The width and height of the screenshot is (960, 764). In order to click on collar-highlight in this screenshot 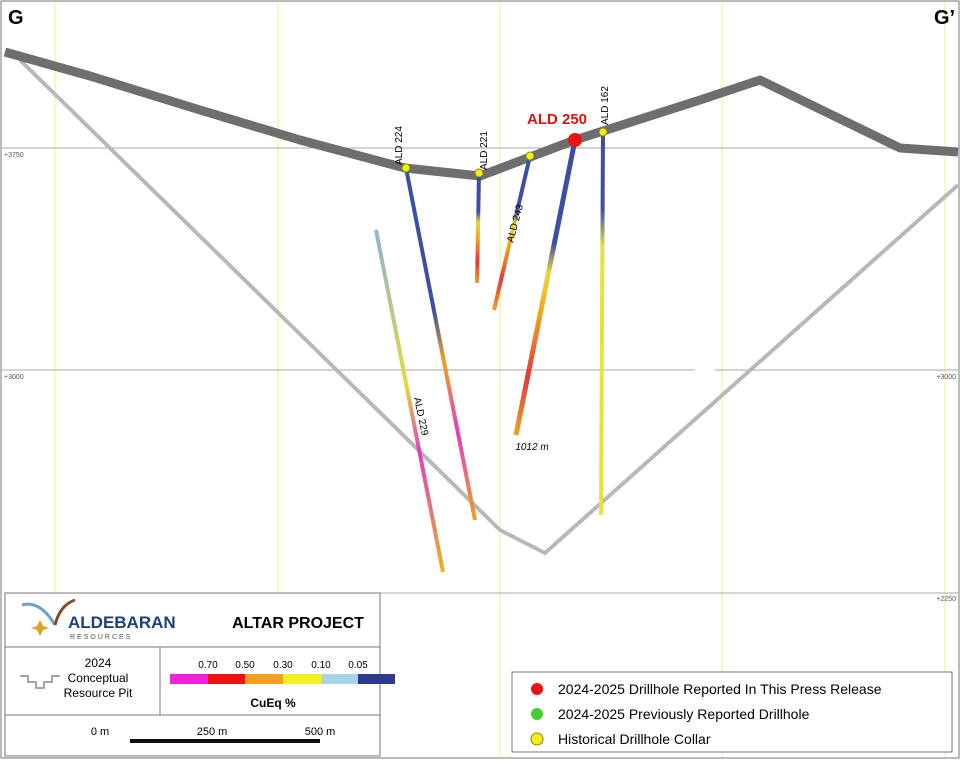, I will do `click(575, 140)`.